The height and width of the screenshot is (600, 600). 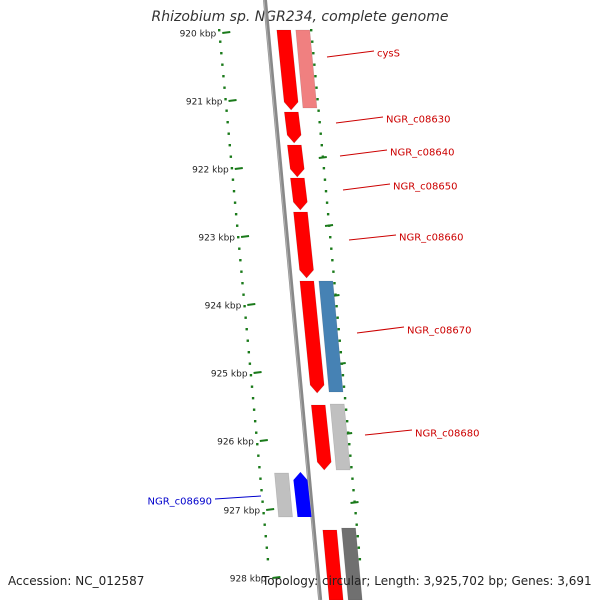 I want to click on kbp-tick-label: 925 kbp, so click(x=229, y=375).